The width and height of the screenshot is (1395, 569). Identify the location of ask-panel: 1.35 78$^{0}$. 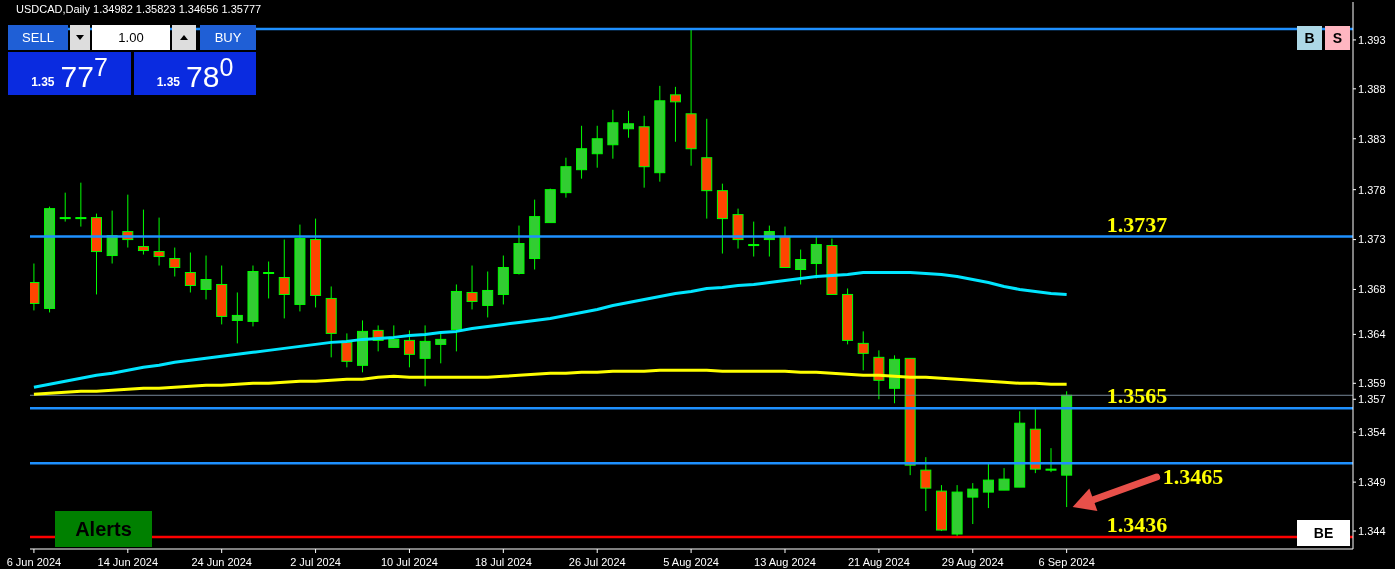
(195, 73).